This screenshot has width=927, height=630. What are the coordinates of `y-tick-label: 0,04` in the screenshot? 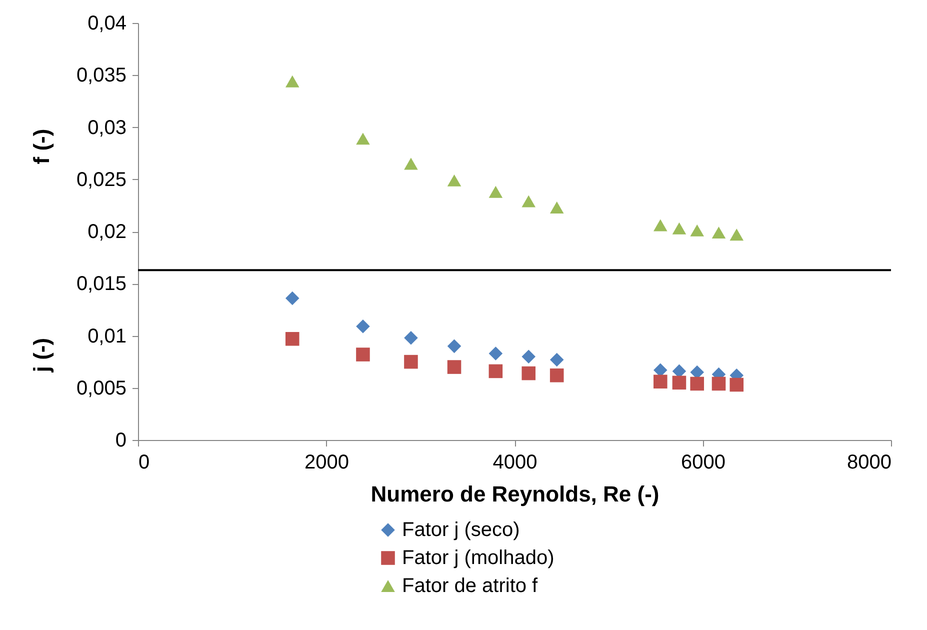 It's located at (107, 23).